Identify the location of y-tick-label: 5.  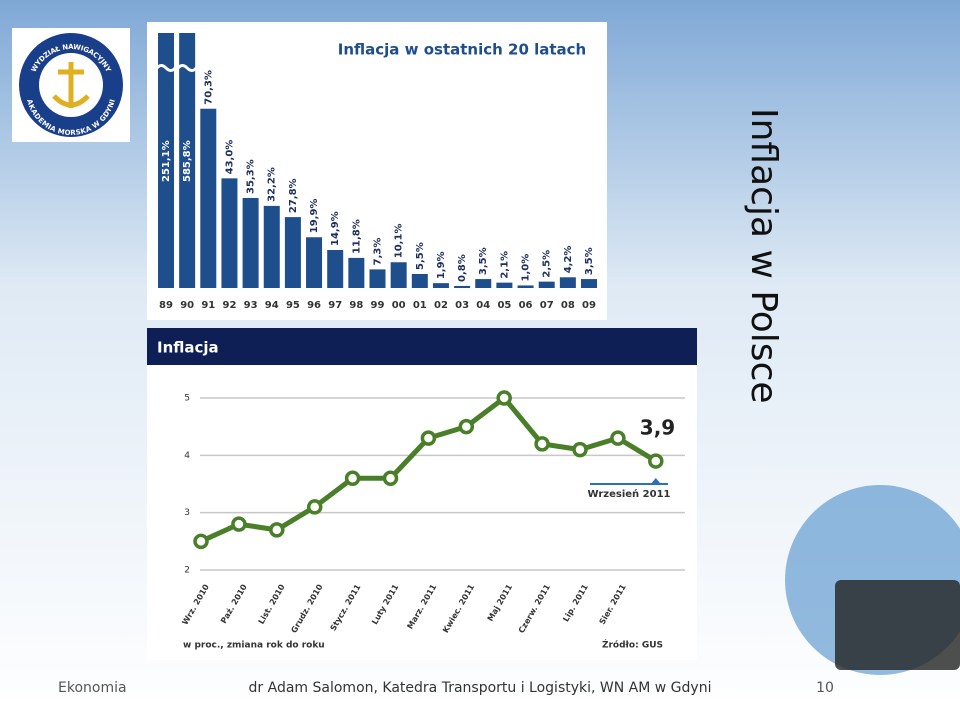
(187, 399).